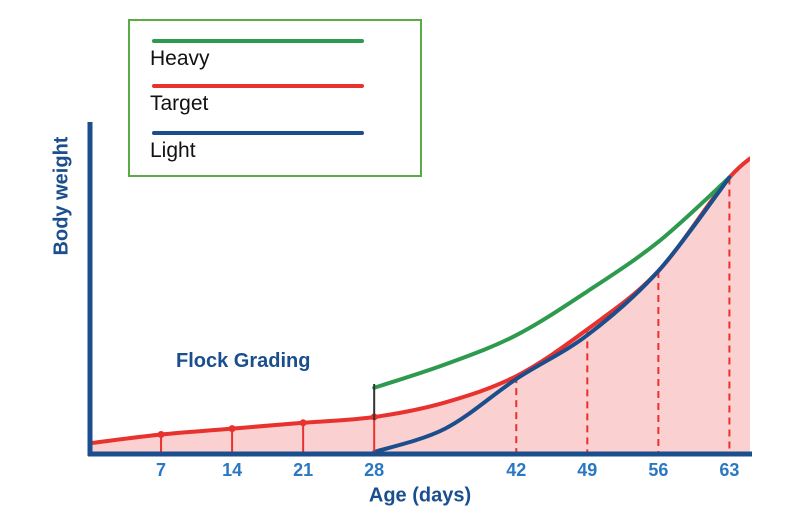 The image size is (810, 529). I want to click on legend-label-light: Light, so click(173, 150).